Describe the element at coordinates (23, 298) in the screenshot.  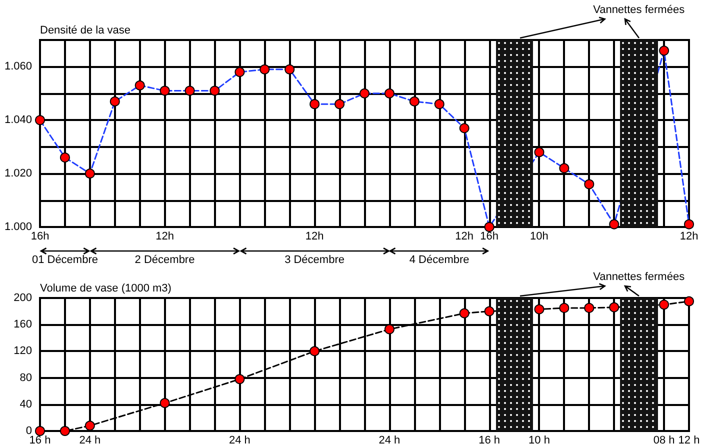
I see `y-tick-label: 200` at that location.